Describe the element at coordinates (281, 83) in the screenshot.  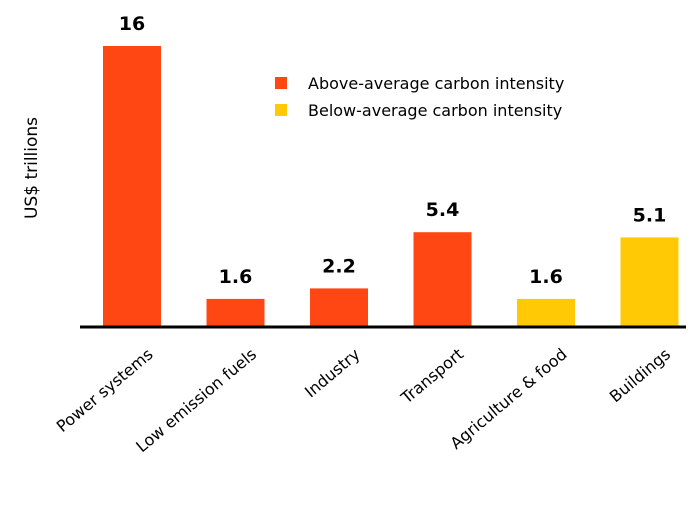
I see `legend-swatch-above` at that location.